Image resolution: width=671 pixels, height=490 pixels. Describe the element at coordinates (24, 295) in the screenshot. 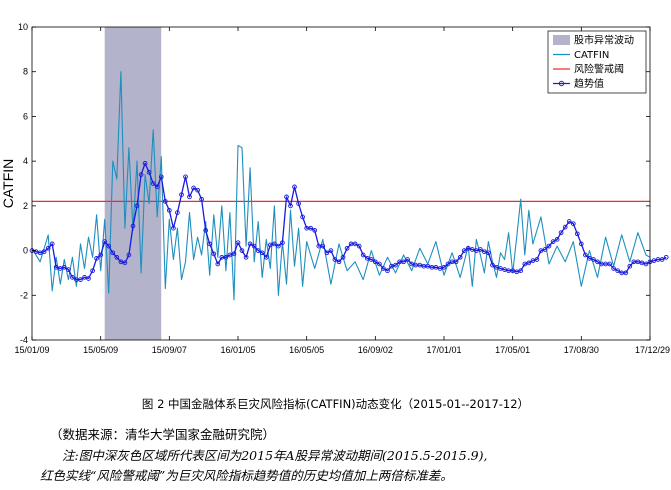

I see `y-tick-label: -2` at that location.